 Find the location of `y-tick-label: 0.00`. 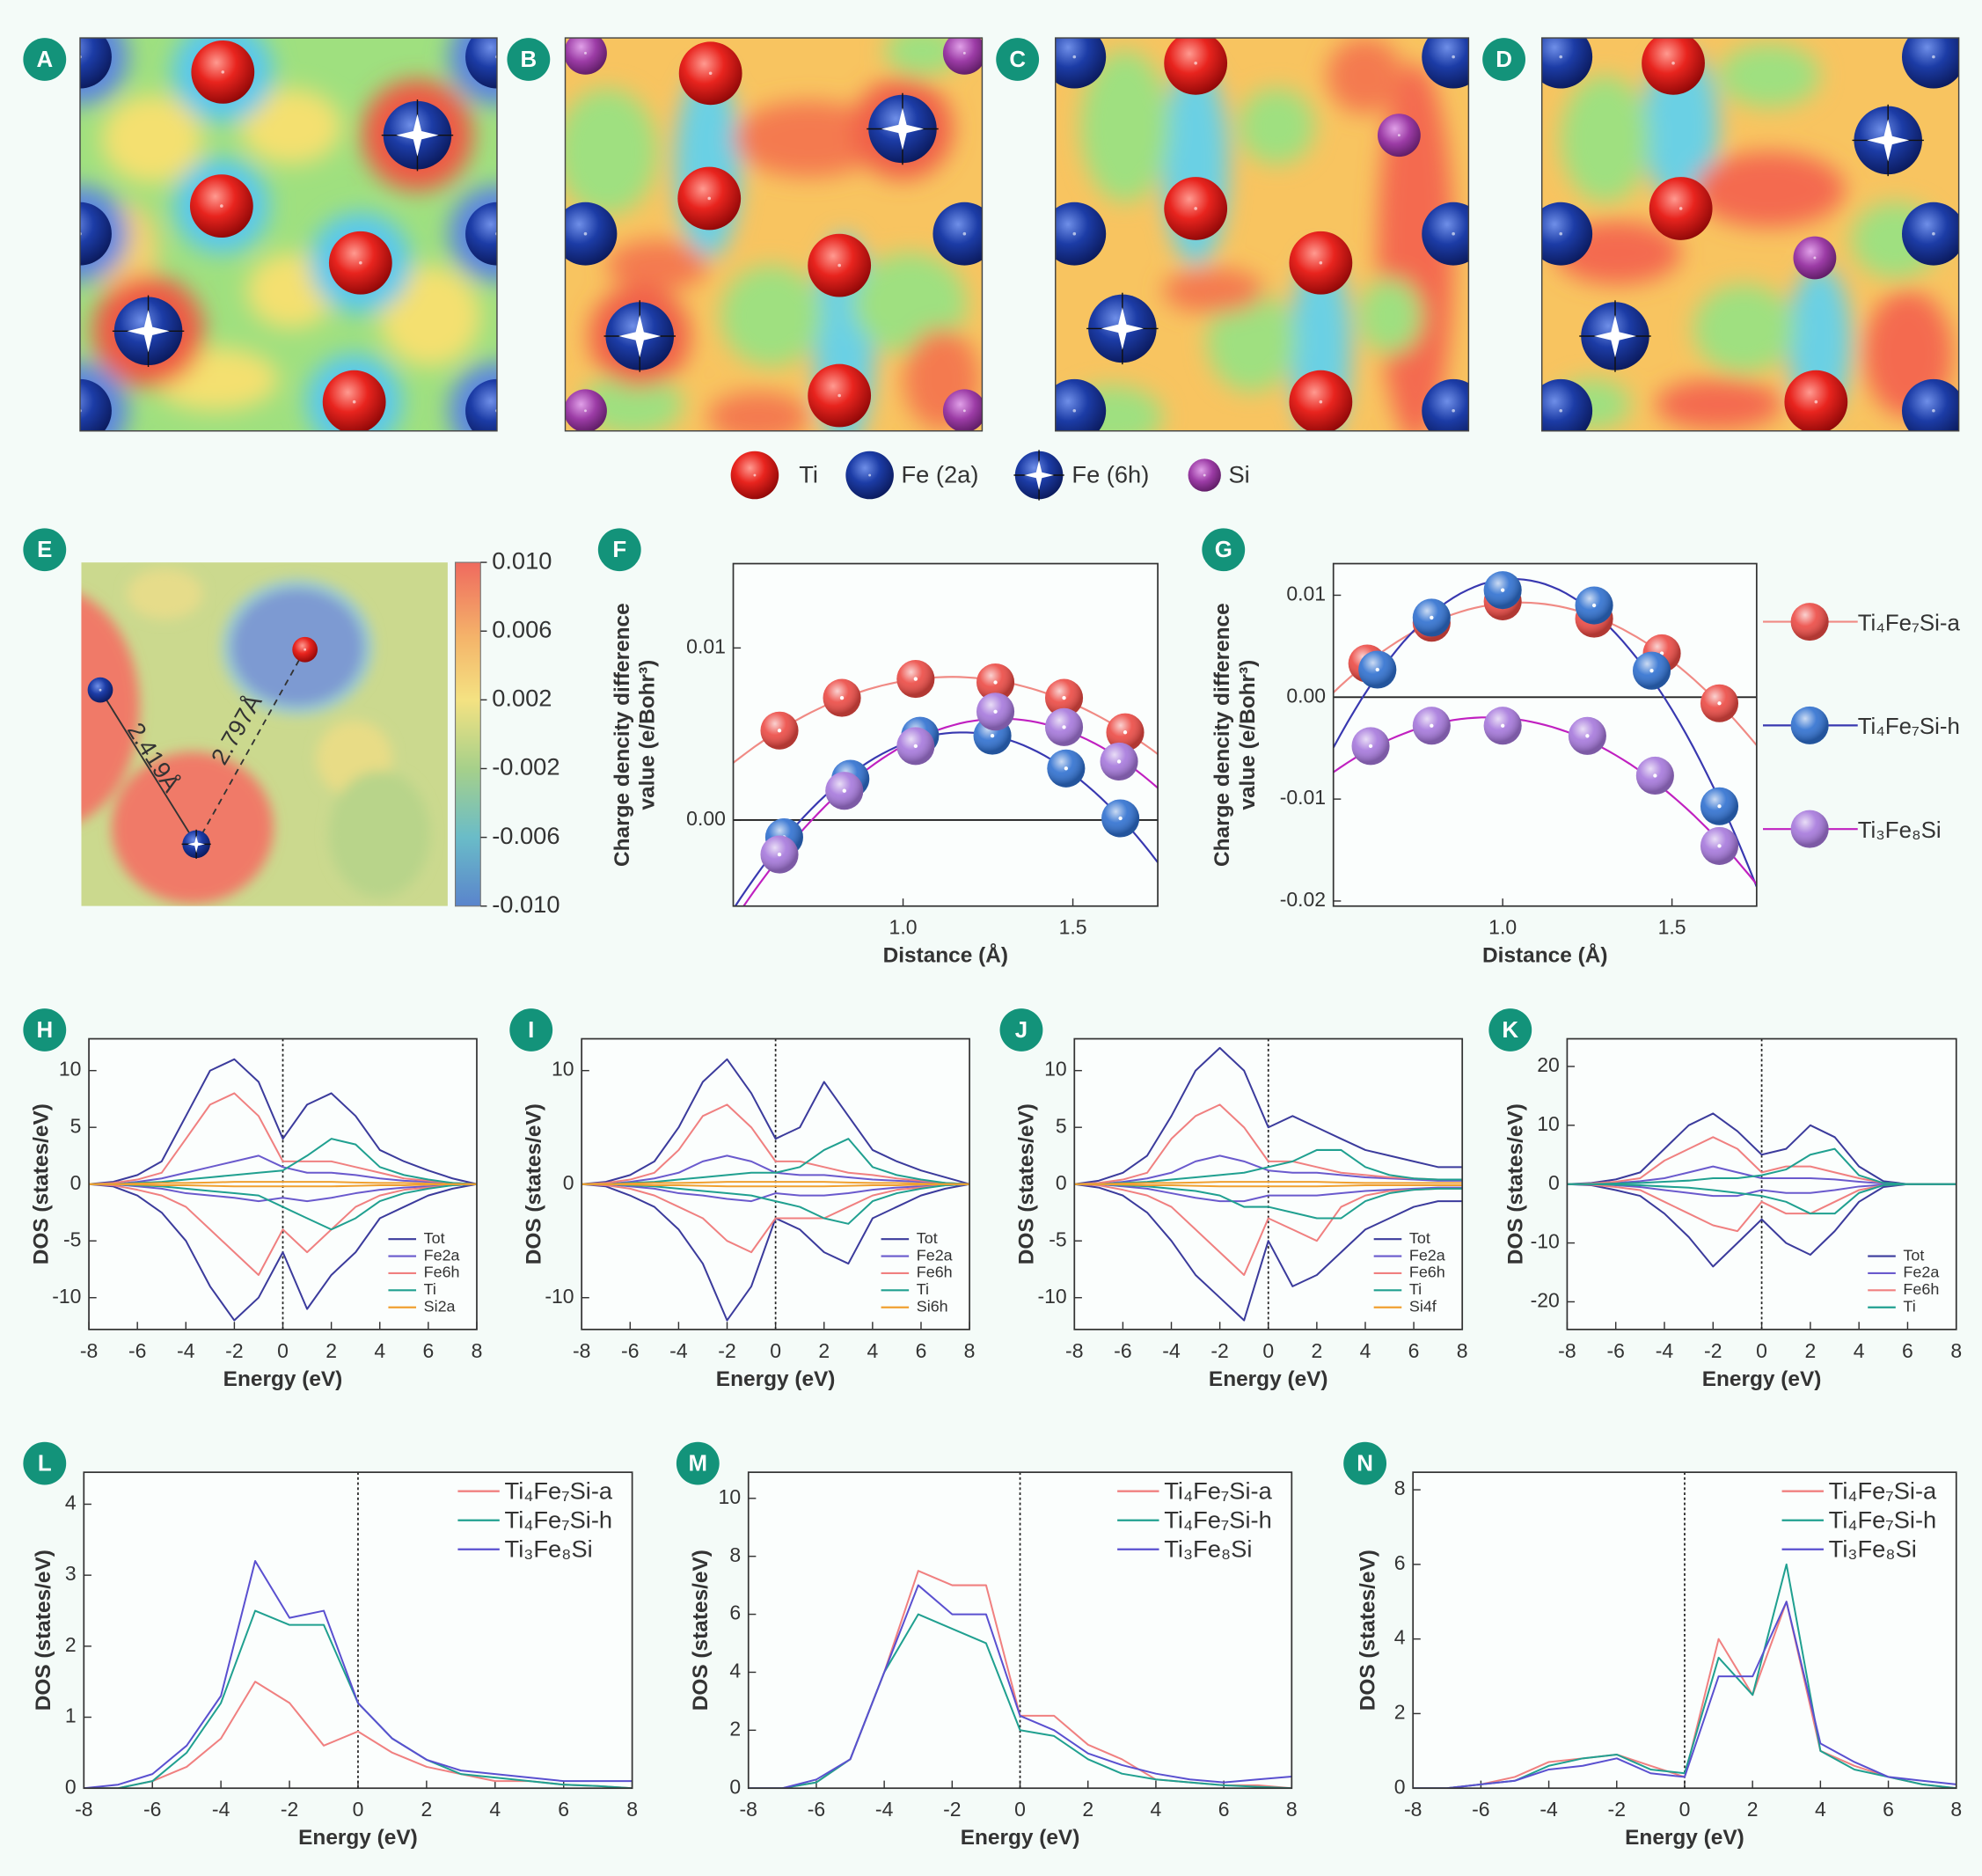

y-tick-label: 0.00 is located at coordinates (706, 819).